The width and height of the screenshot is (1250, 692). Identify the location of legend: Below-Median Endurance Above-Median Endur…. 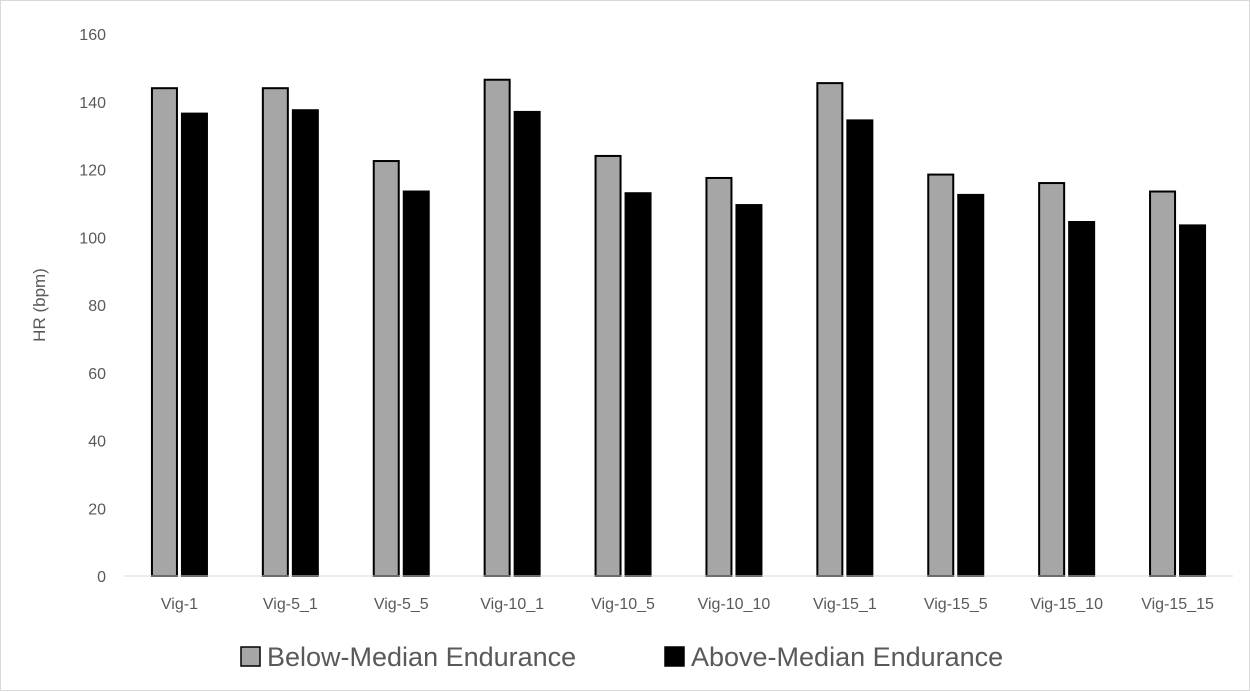
(621, 657).